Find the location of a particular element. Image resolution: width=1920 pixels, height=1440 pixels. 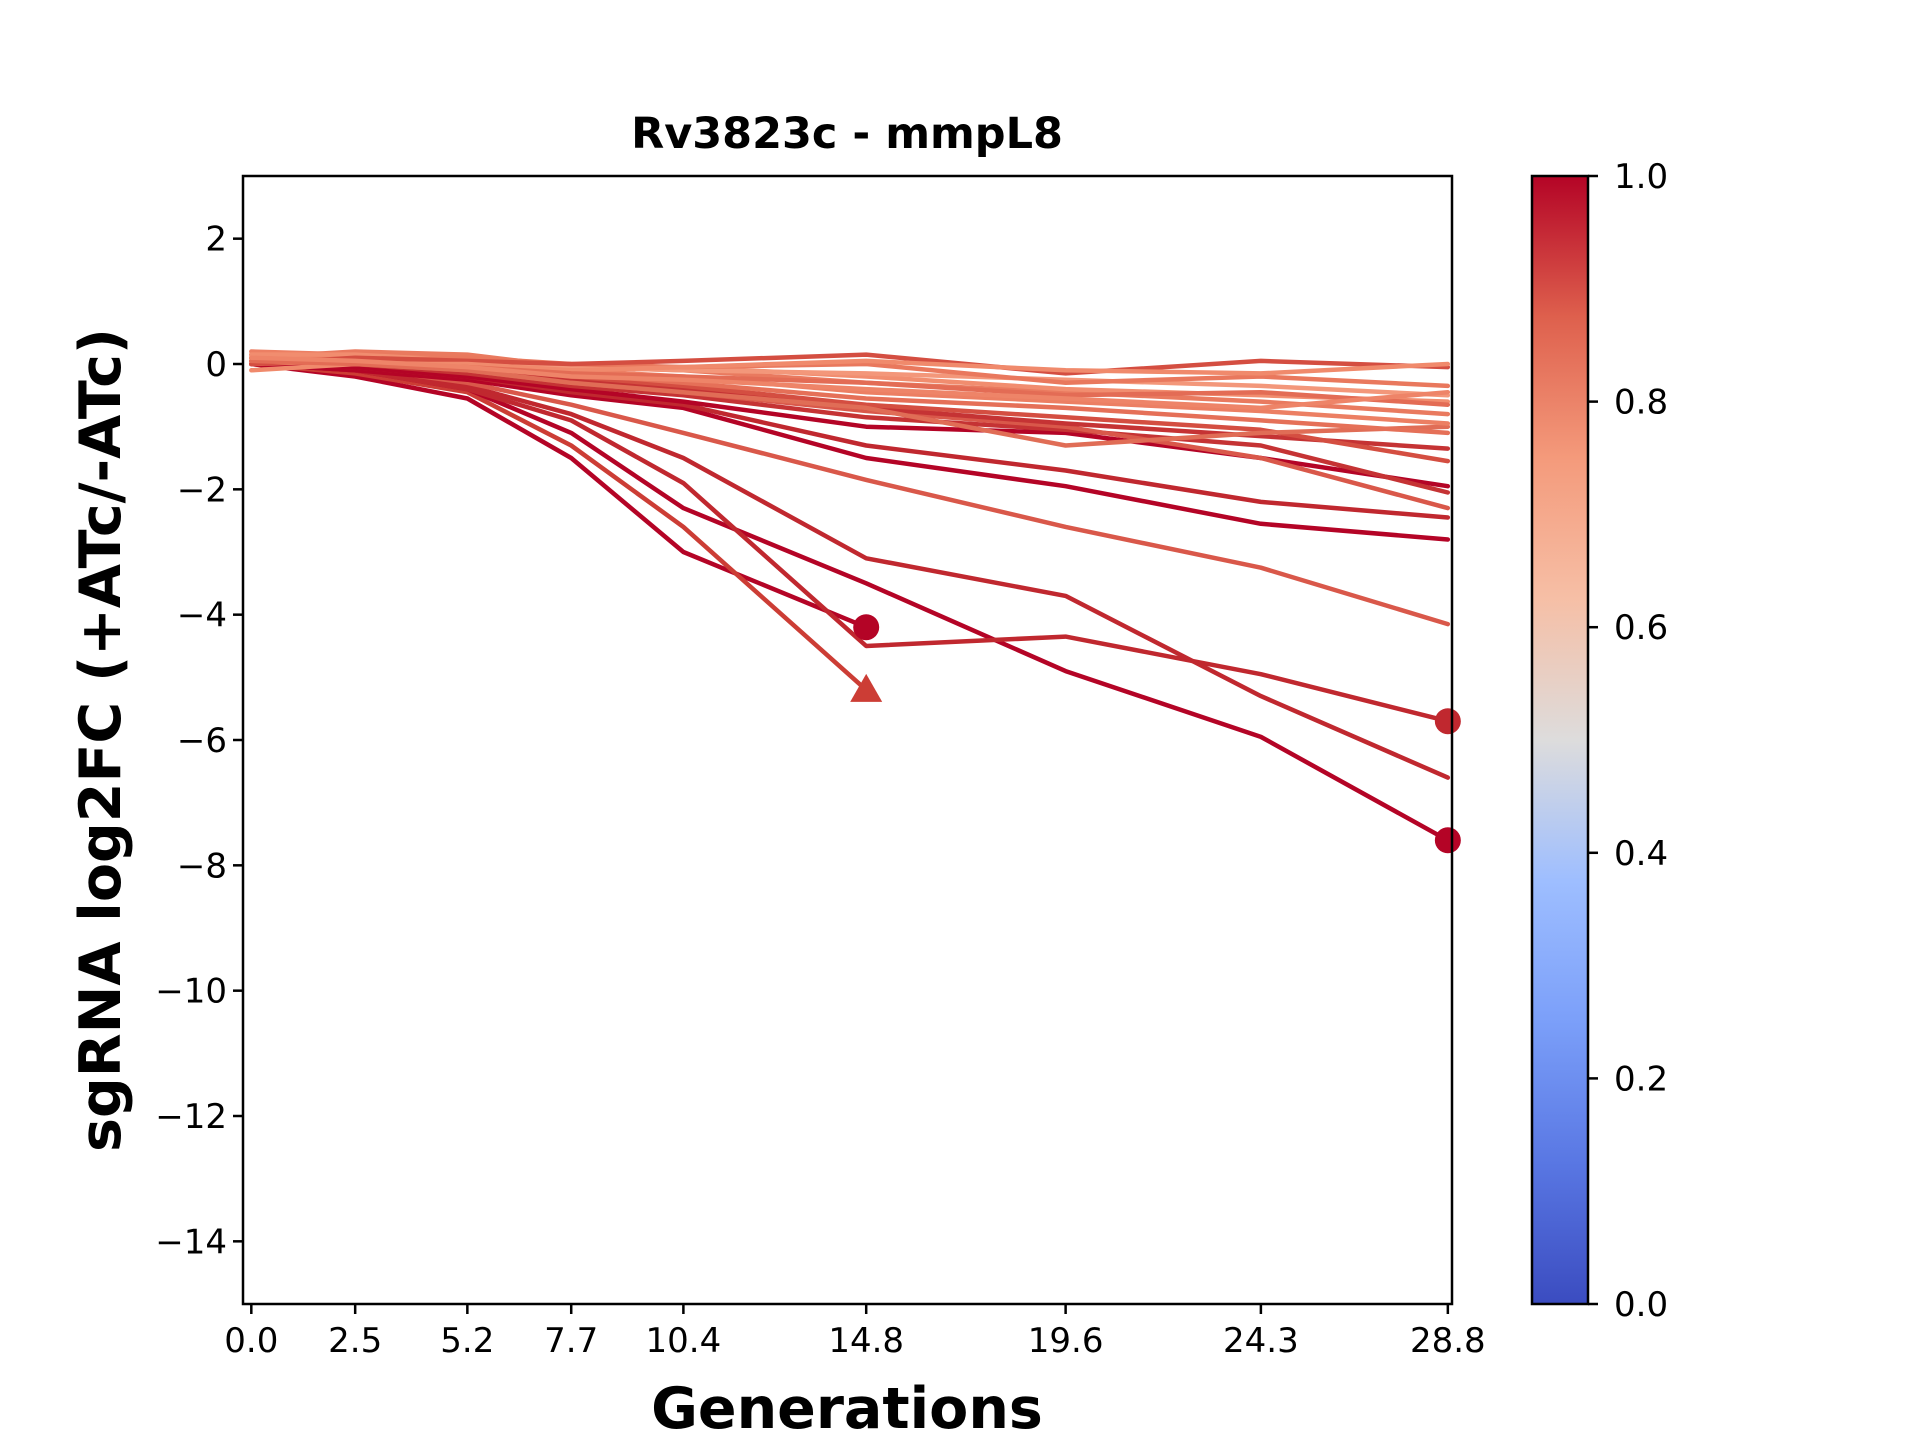

y-axis-label: sgRNA log2FC (+ATc/-ATc) is located at coordinates (101, 740).